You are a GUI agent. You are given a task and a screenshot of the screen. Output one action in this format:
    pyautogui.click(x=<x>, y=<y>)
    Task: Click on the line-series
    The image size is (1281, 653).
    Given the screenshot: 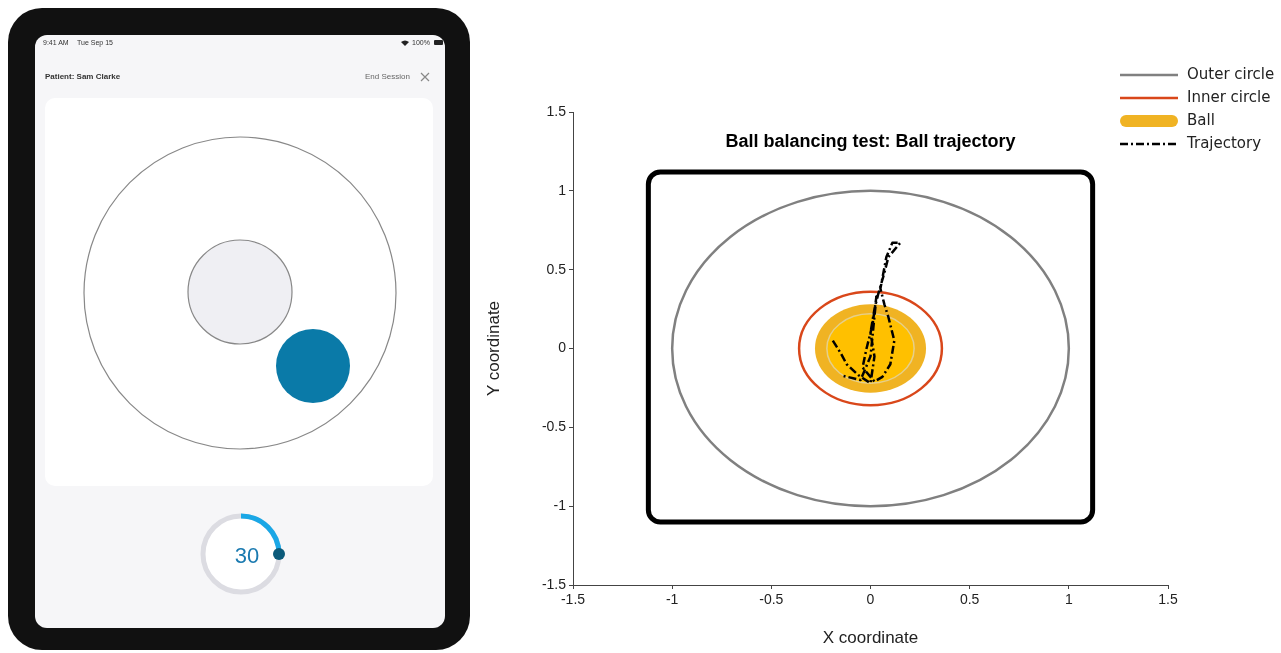 What is the action you would take?
    pyautogui.click(x=866, y=313)
    